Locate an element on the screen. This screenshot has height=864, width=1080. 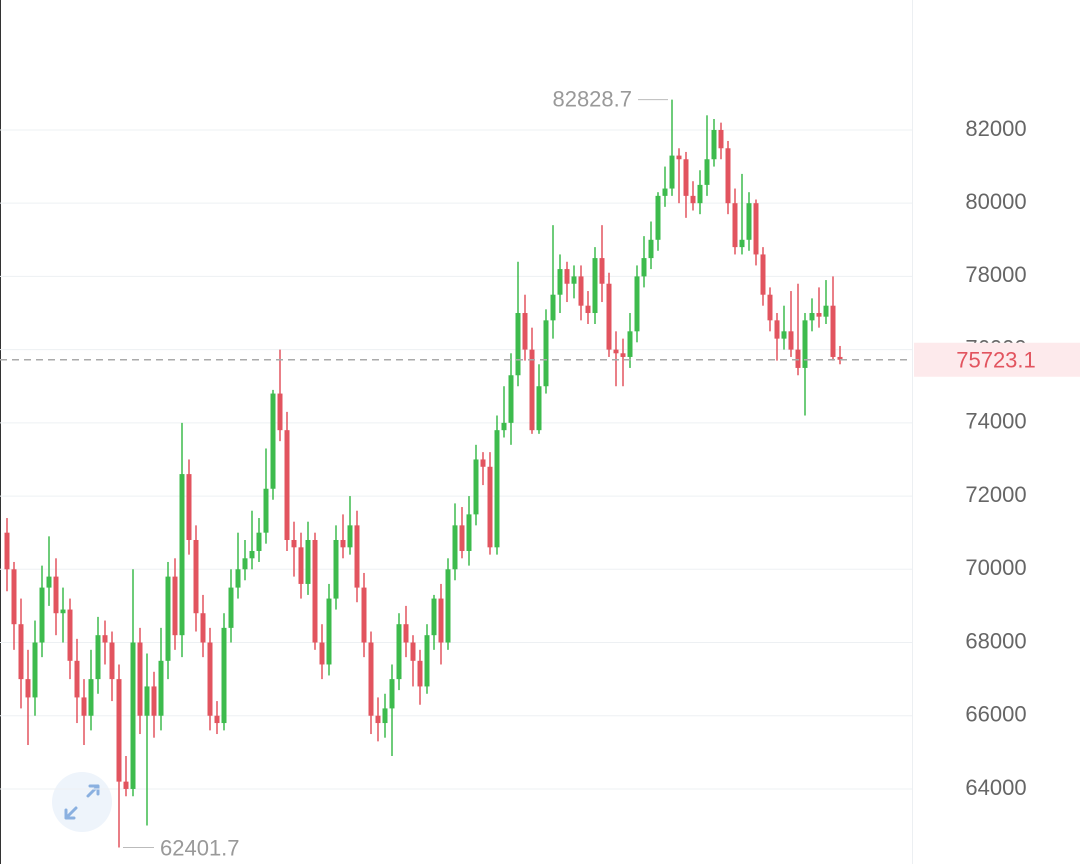
y-tick-label: 78000 is located at coordinates (995, 274).